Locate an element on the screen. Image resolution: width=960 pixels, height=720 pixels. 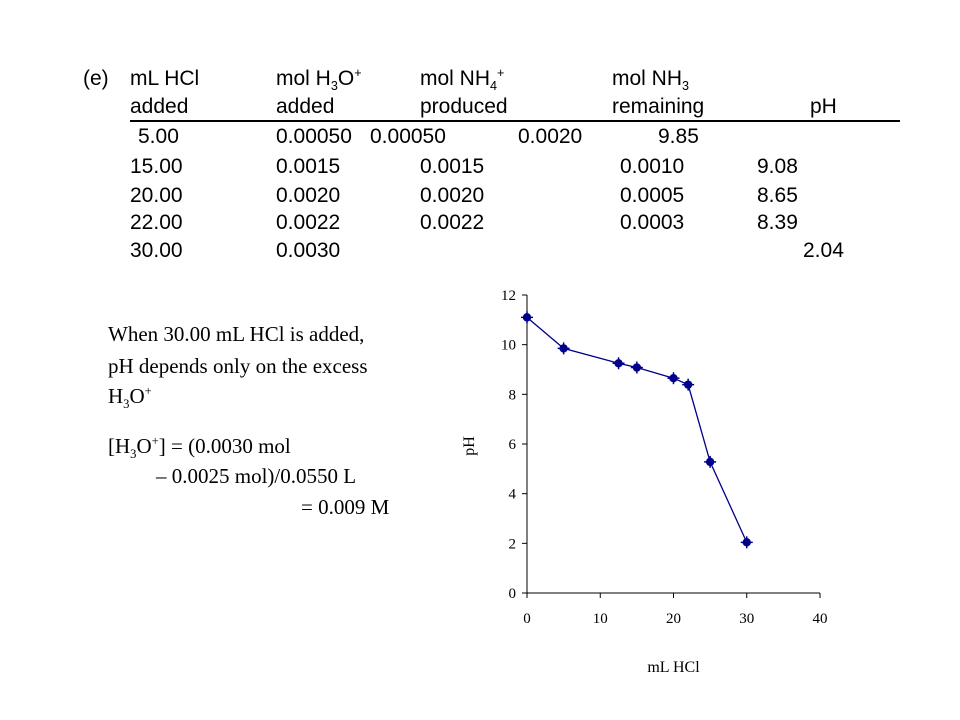
col-header-remaining: remaining is located at coordinates (658, 106).